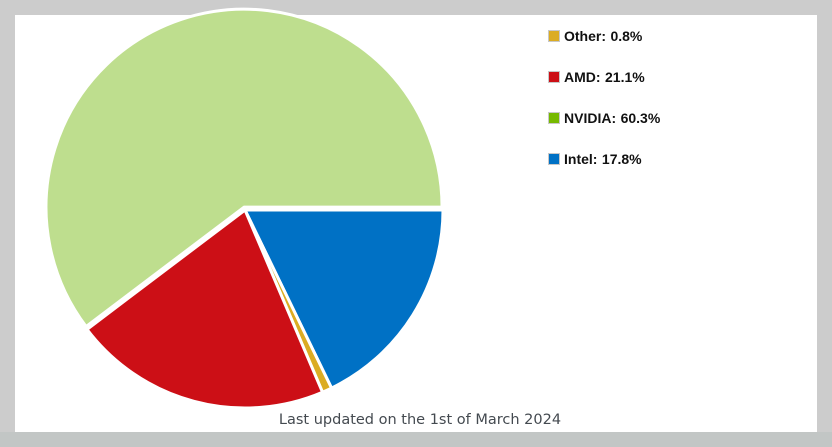  I want to click on bottom-strip, so click(416, 439).